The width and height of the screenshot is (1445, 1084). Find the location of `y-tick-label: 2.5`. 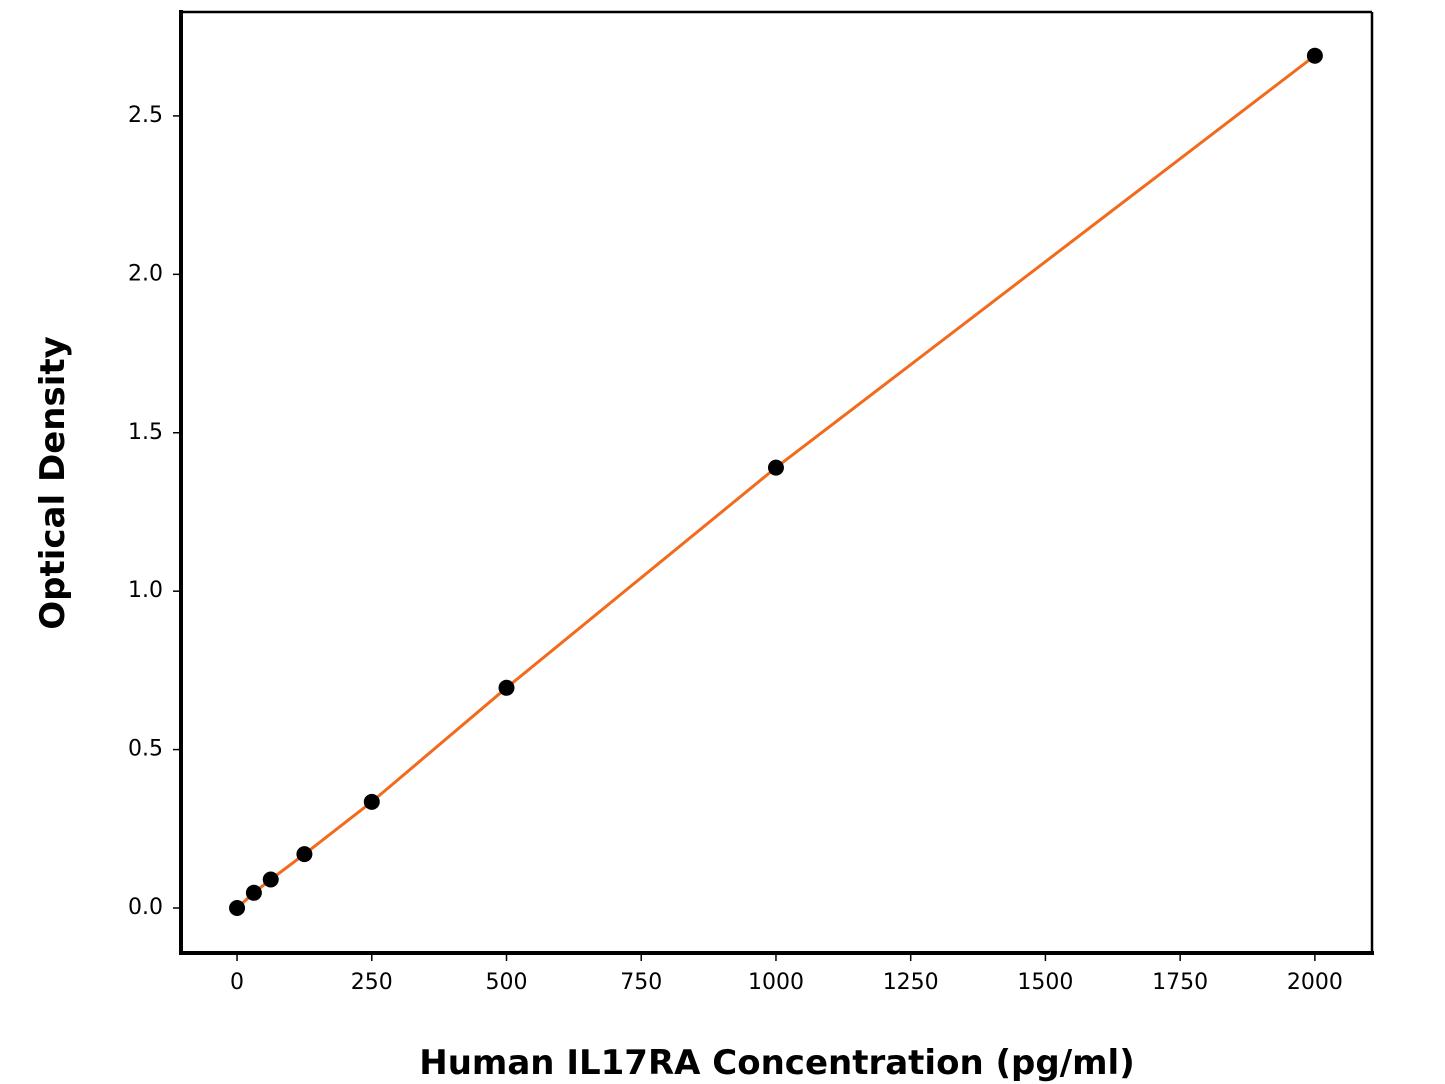

y-tick-label: 2.5 is located at coordinates (145, 115).